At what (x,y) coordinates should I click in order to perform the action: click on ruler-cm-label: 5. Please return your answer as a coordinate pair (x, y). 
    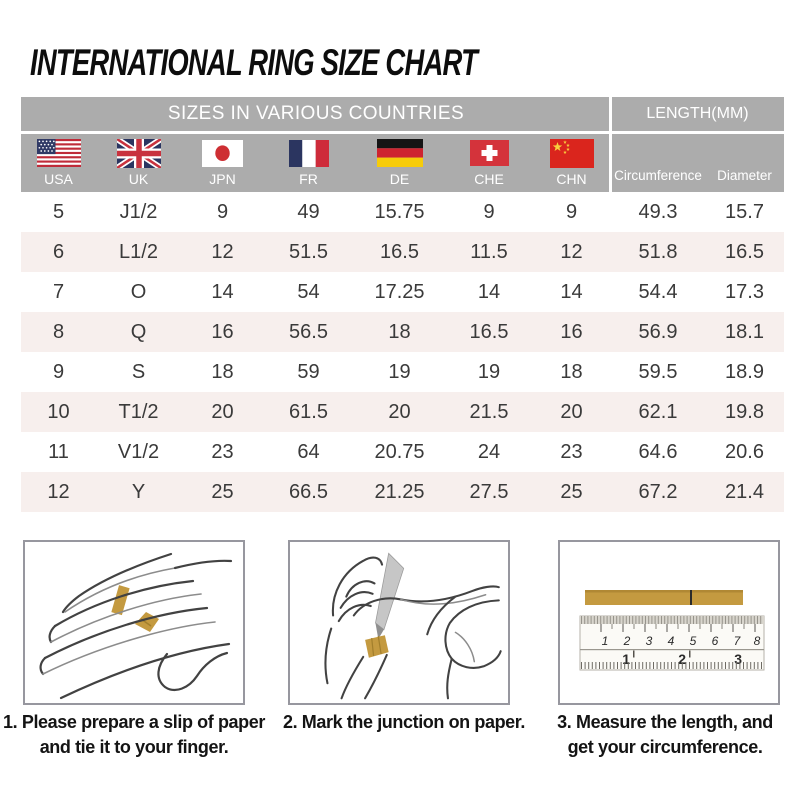
    Looking at the image, I should click on (693, 641).